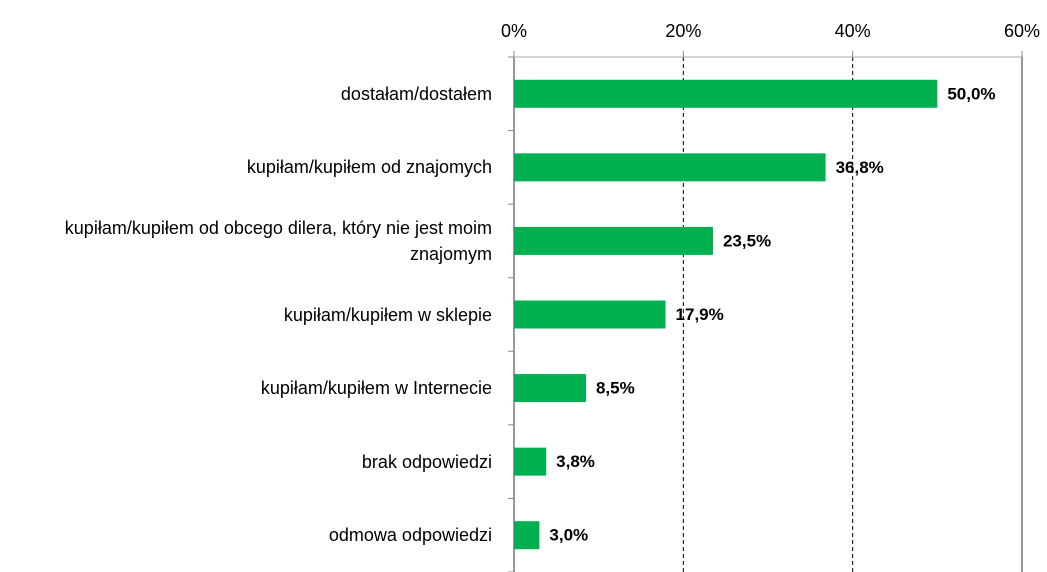  What do you see at coordinates (387, 314) in the screenshot?
I see `category-label: kupiłam/kupiłem w sklepie` at bounding box center [387, 314].